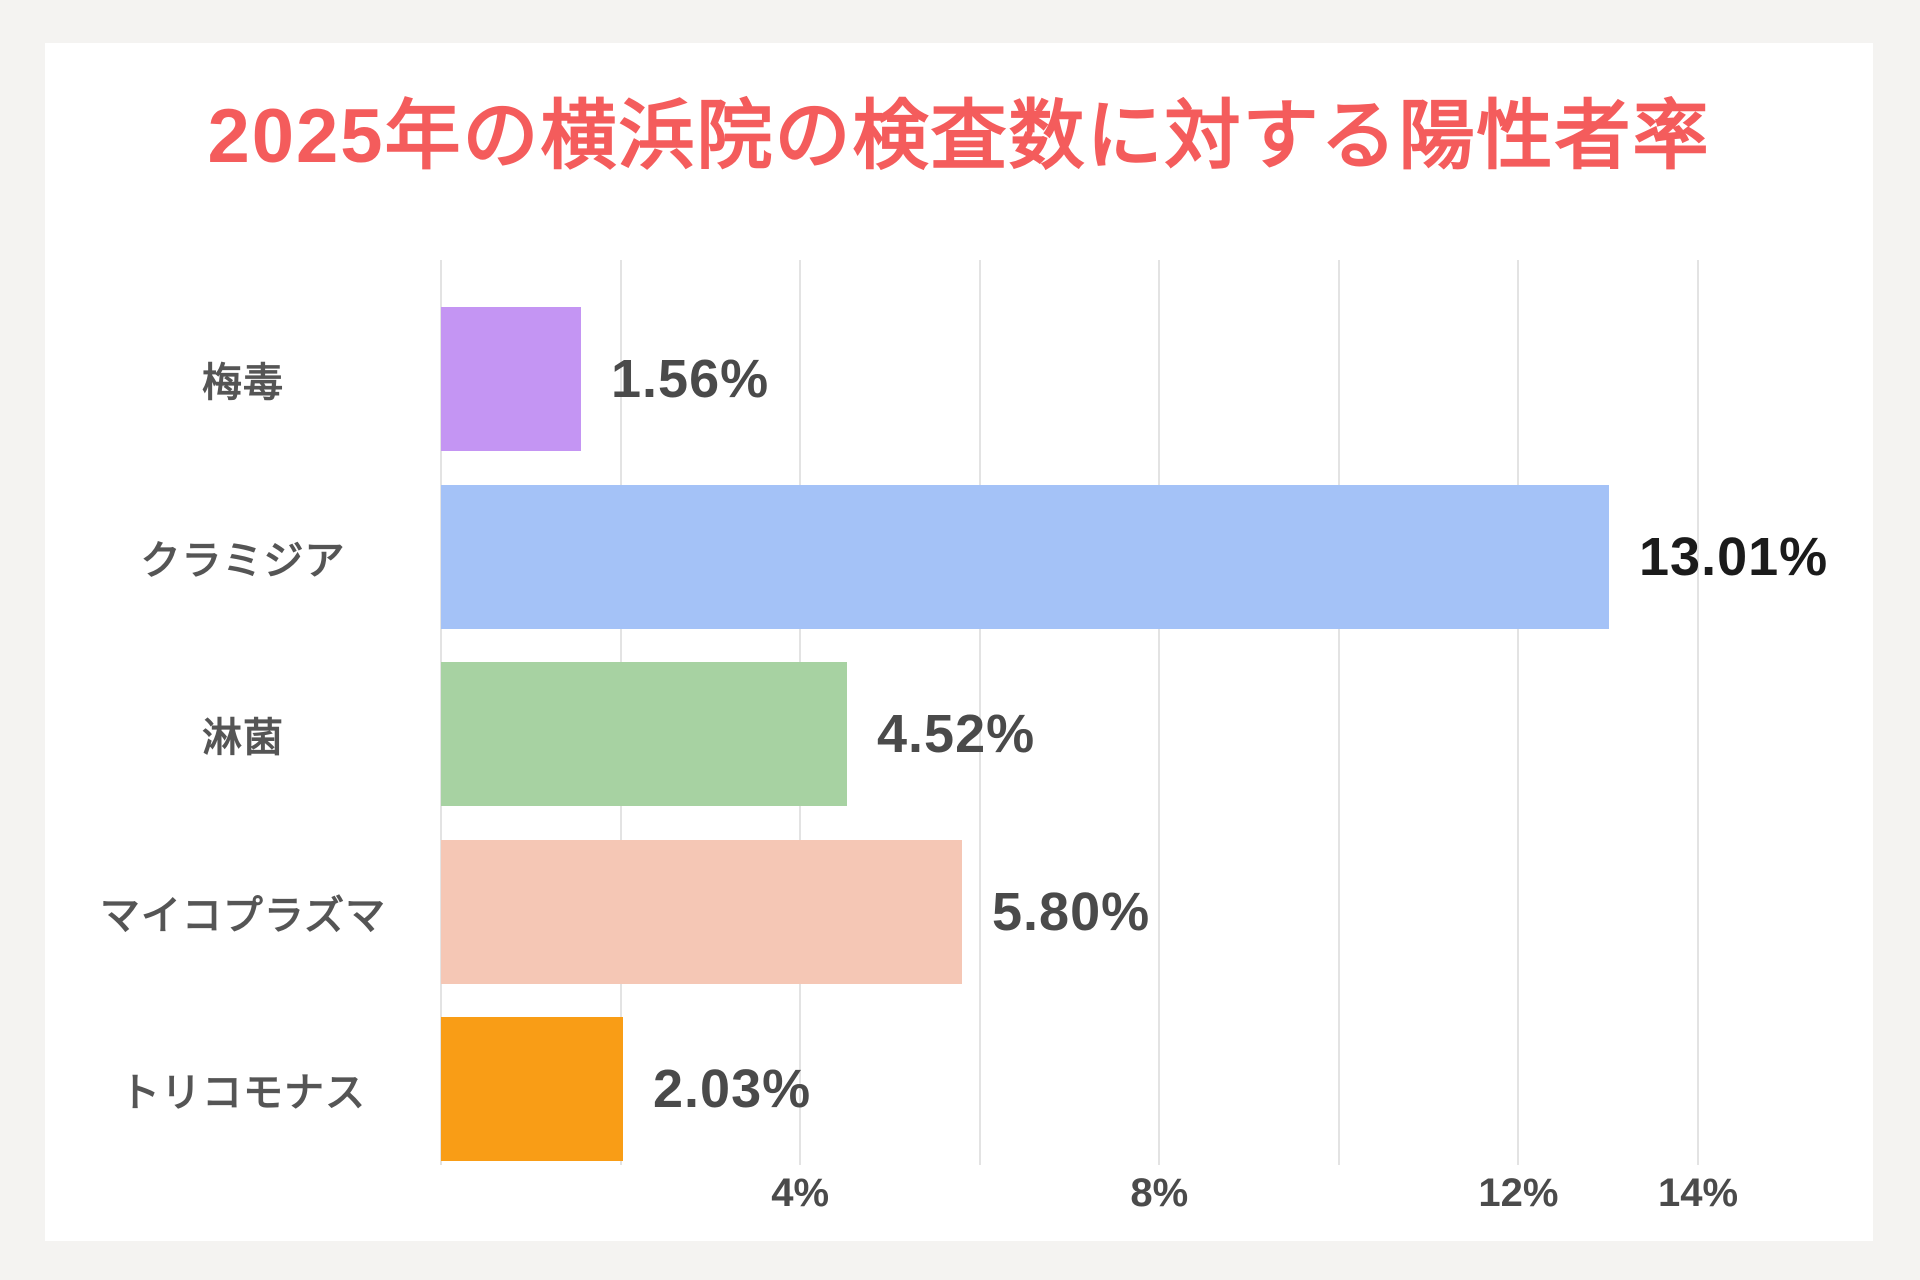 The height and width of the screenshot is (1280, 1920). What do you see at coordinates (959, 1089) in the screenshot?
I see `bar-row: トリコモナス 2.03%` at bounding box center [959, 1089].